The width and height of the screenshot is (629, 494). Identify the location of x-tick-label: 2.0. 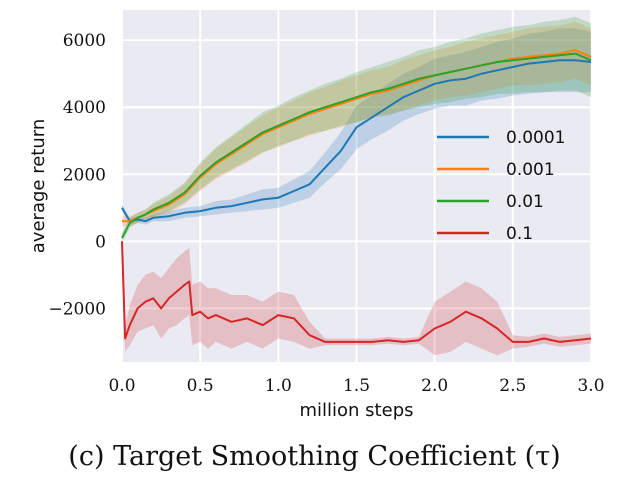
(434, 386).